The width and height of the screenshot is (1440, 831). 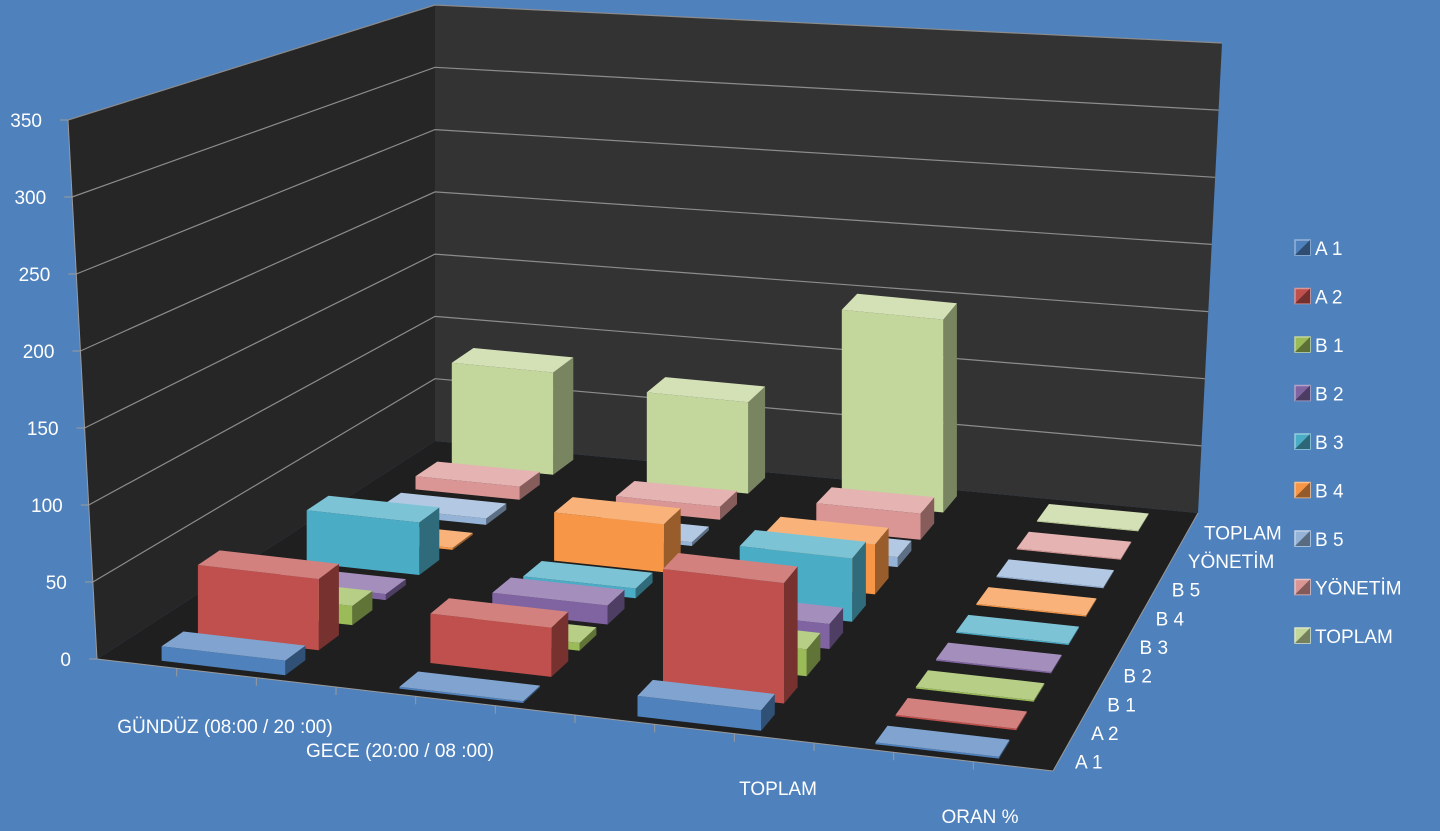 What do you see at coordinates (1137, 677) in the screenshot?
I see `depth-series-label: B 2` at bounding box center [1137, 677].